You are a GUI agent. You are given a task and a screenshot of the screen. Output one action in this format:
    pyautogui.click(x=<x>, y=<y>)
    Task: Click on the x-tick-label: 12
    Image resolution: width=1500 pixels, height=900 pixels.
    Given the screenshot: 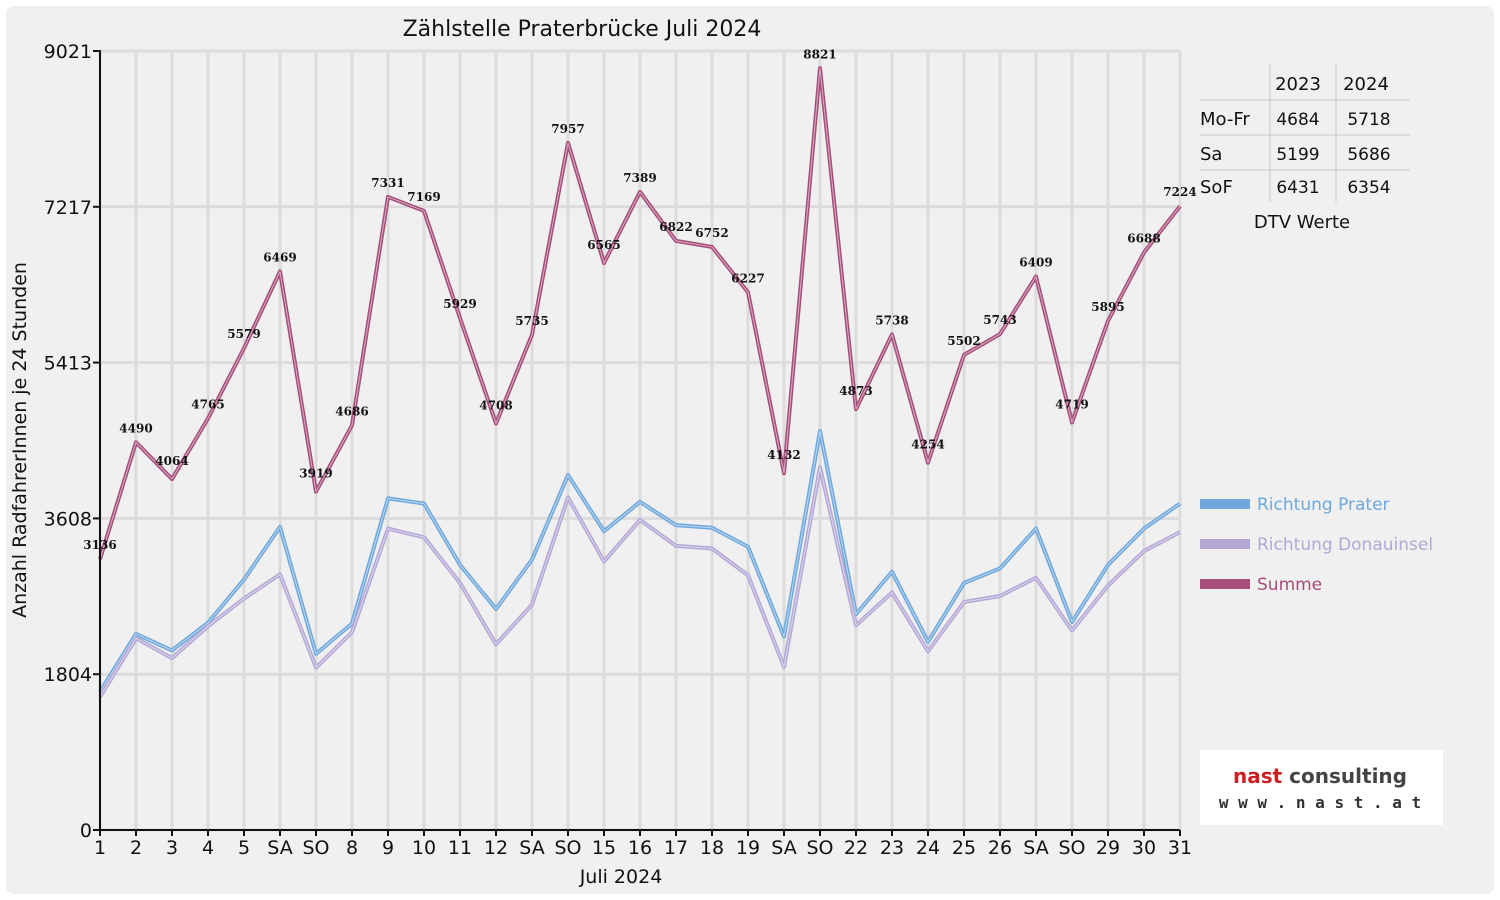 What is the action you would take?
    pyautogui.click(x=496, y=848)
    